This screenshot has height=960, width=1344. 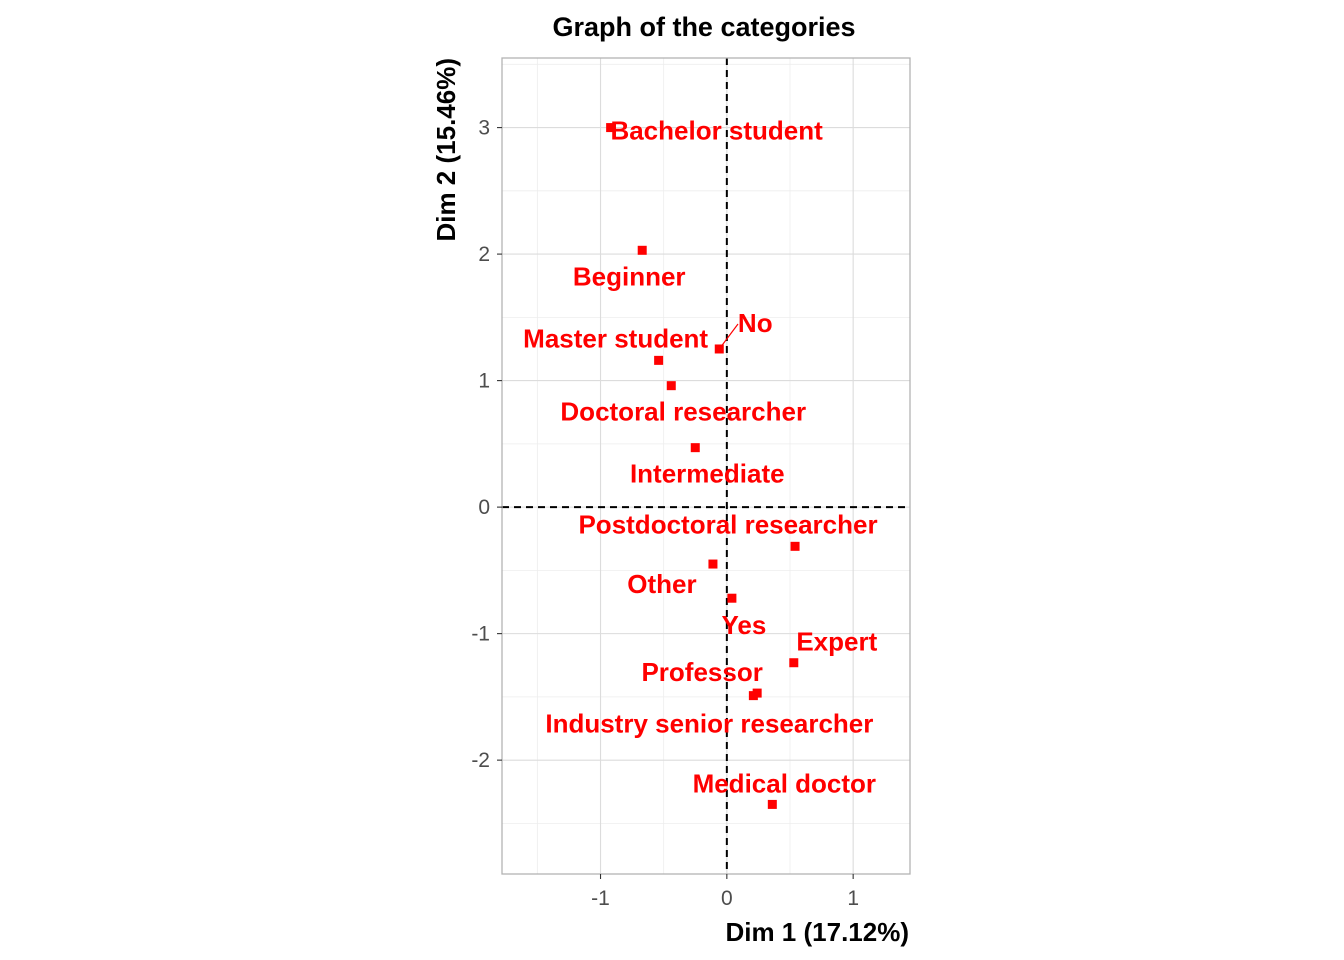 I want to click on x-tick-label: 1, so click(x=853, y=898).